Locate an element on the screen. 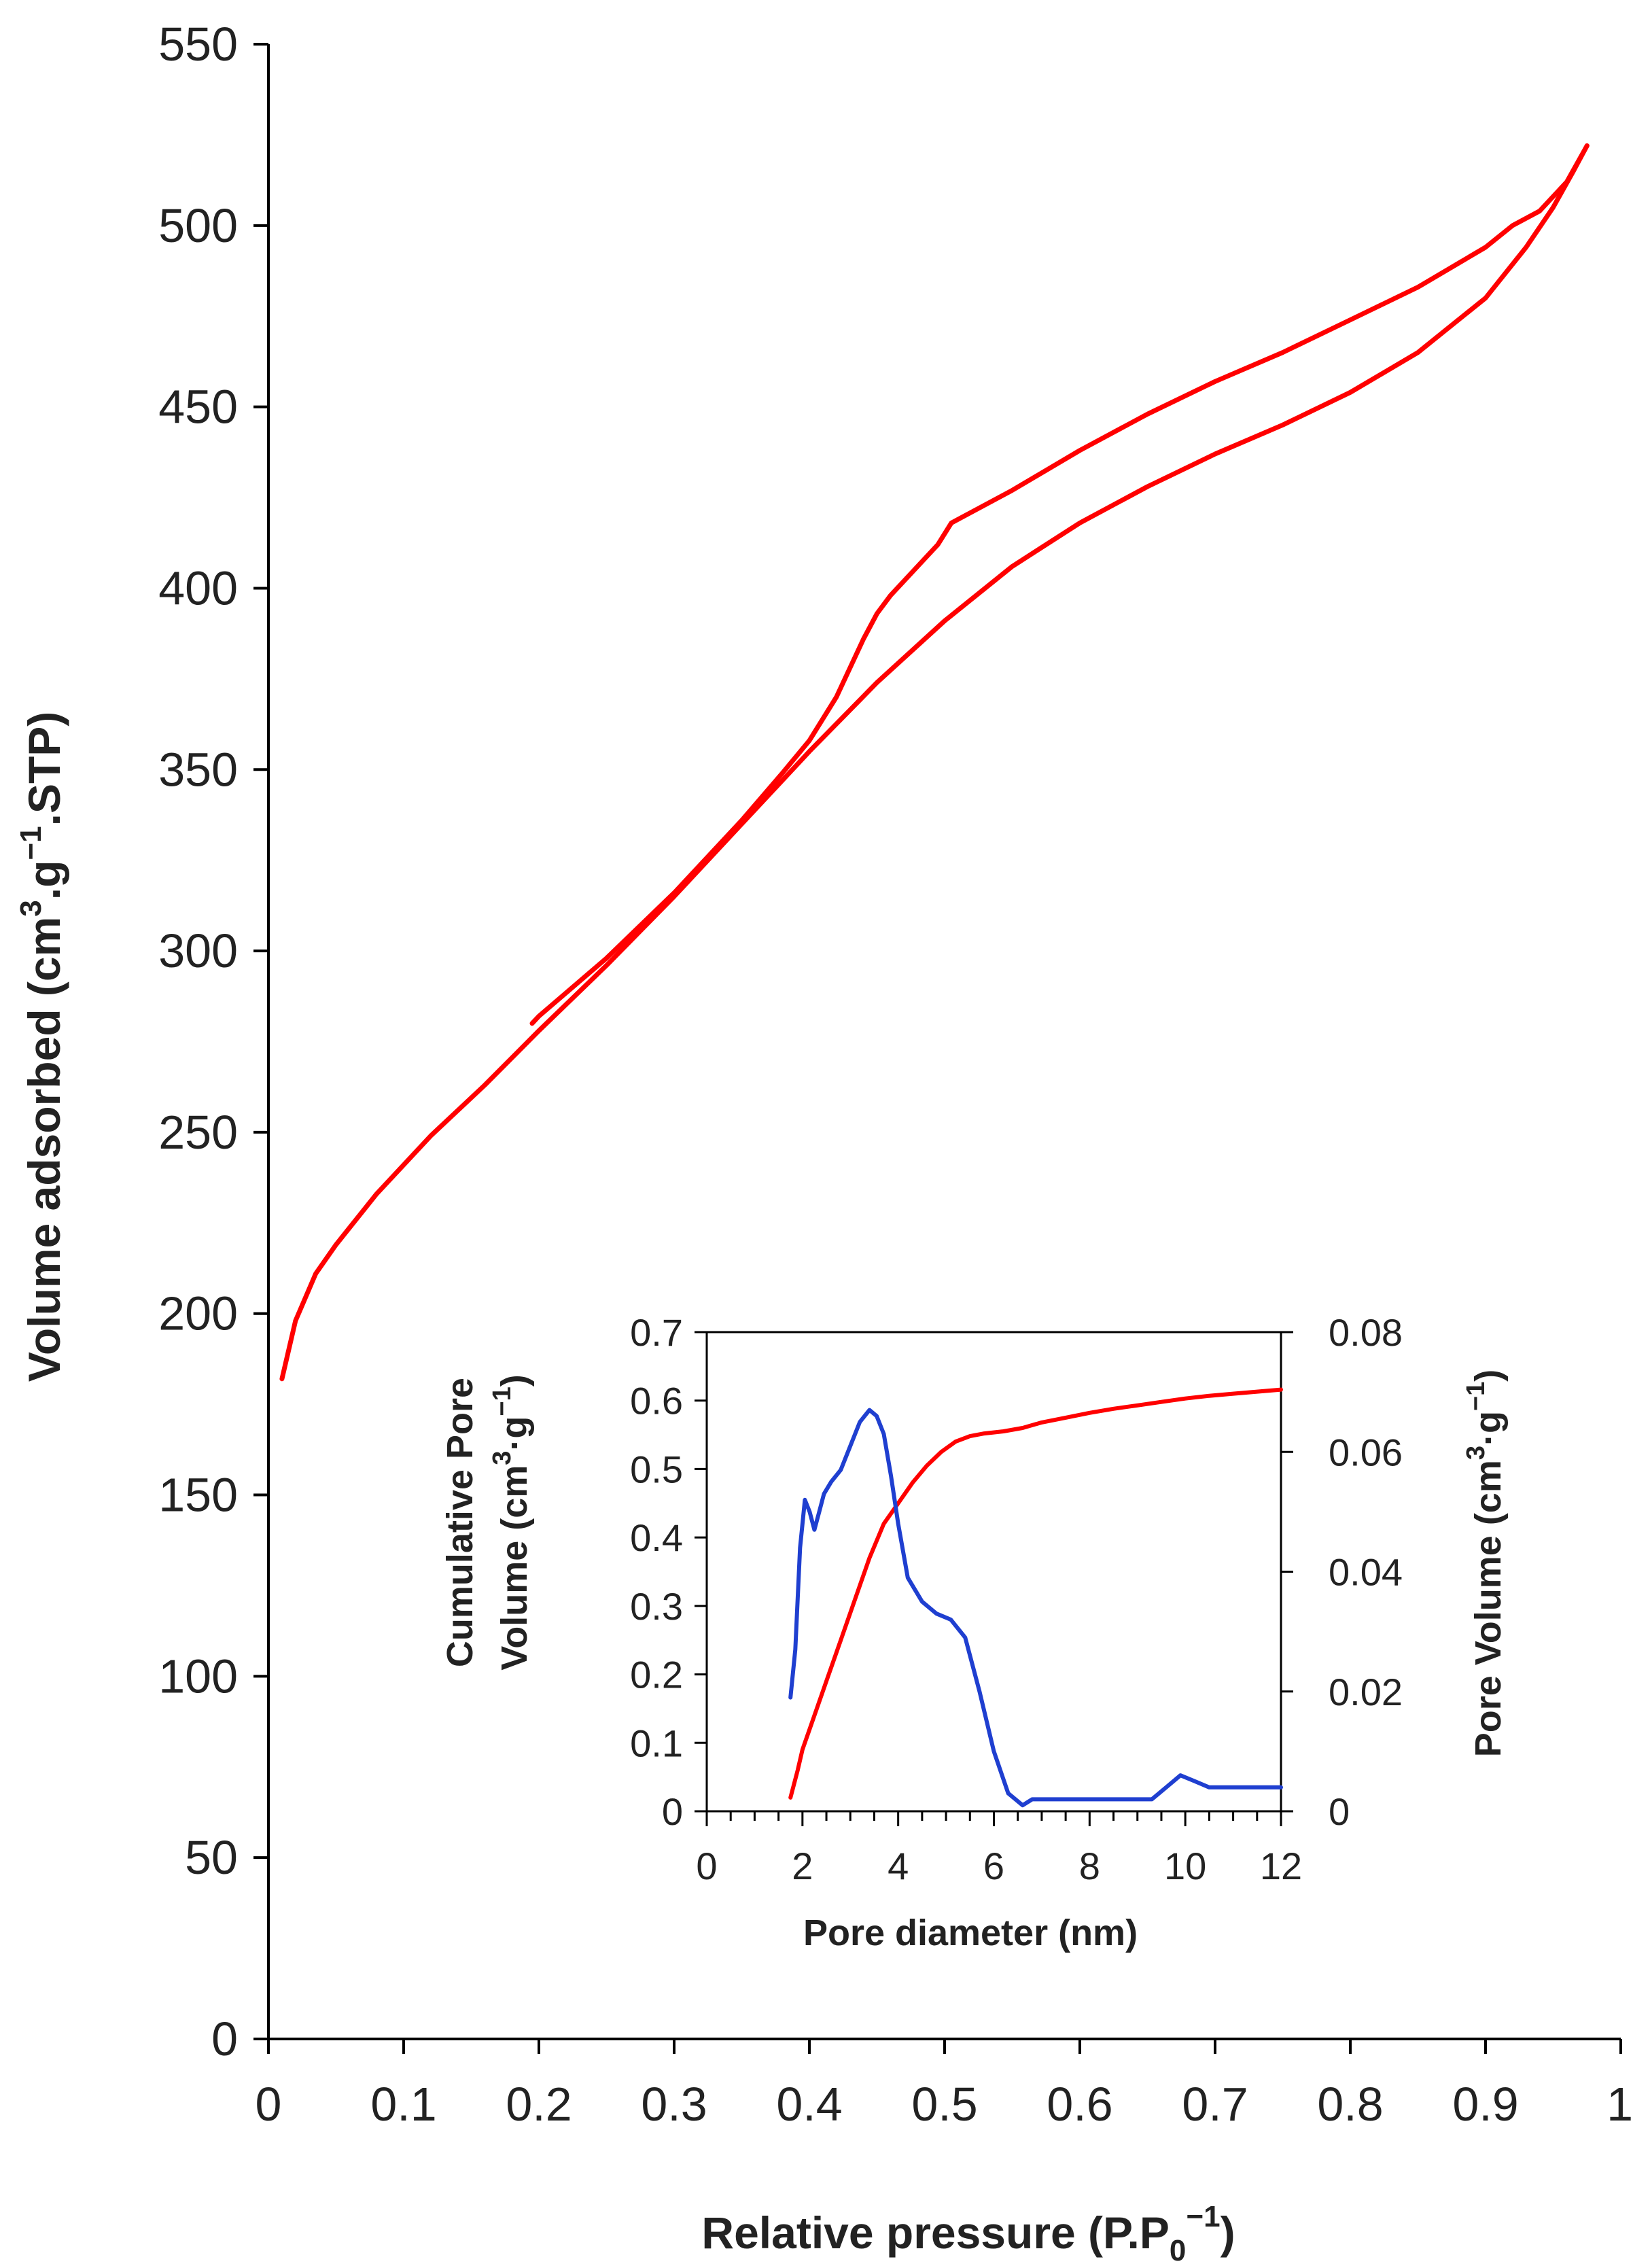 The height and width of the screenshot is (2268, 1650). inset-x-tick-label: 0 is located at coordinates (706, 1866).